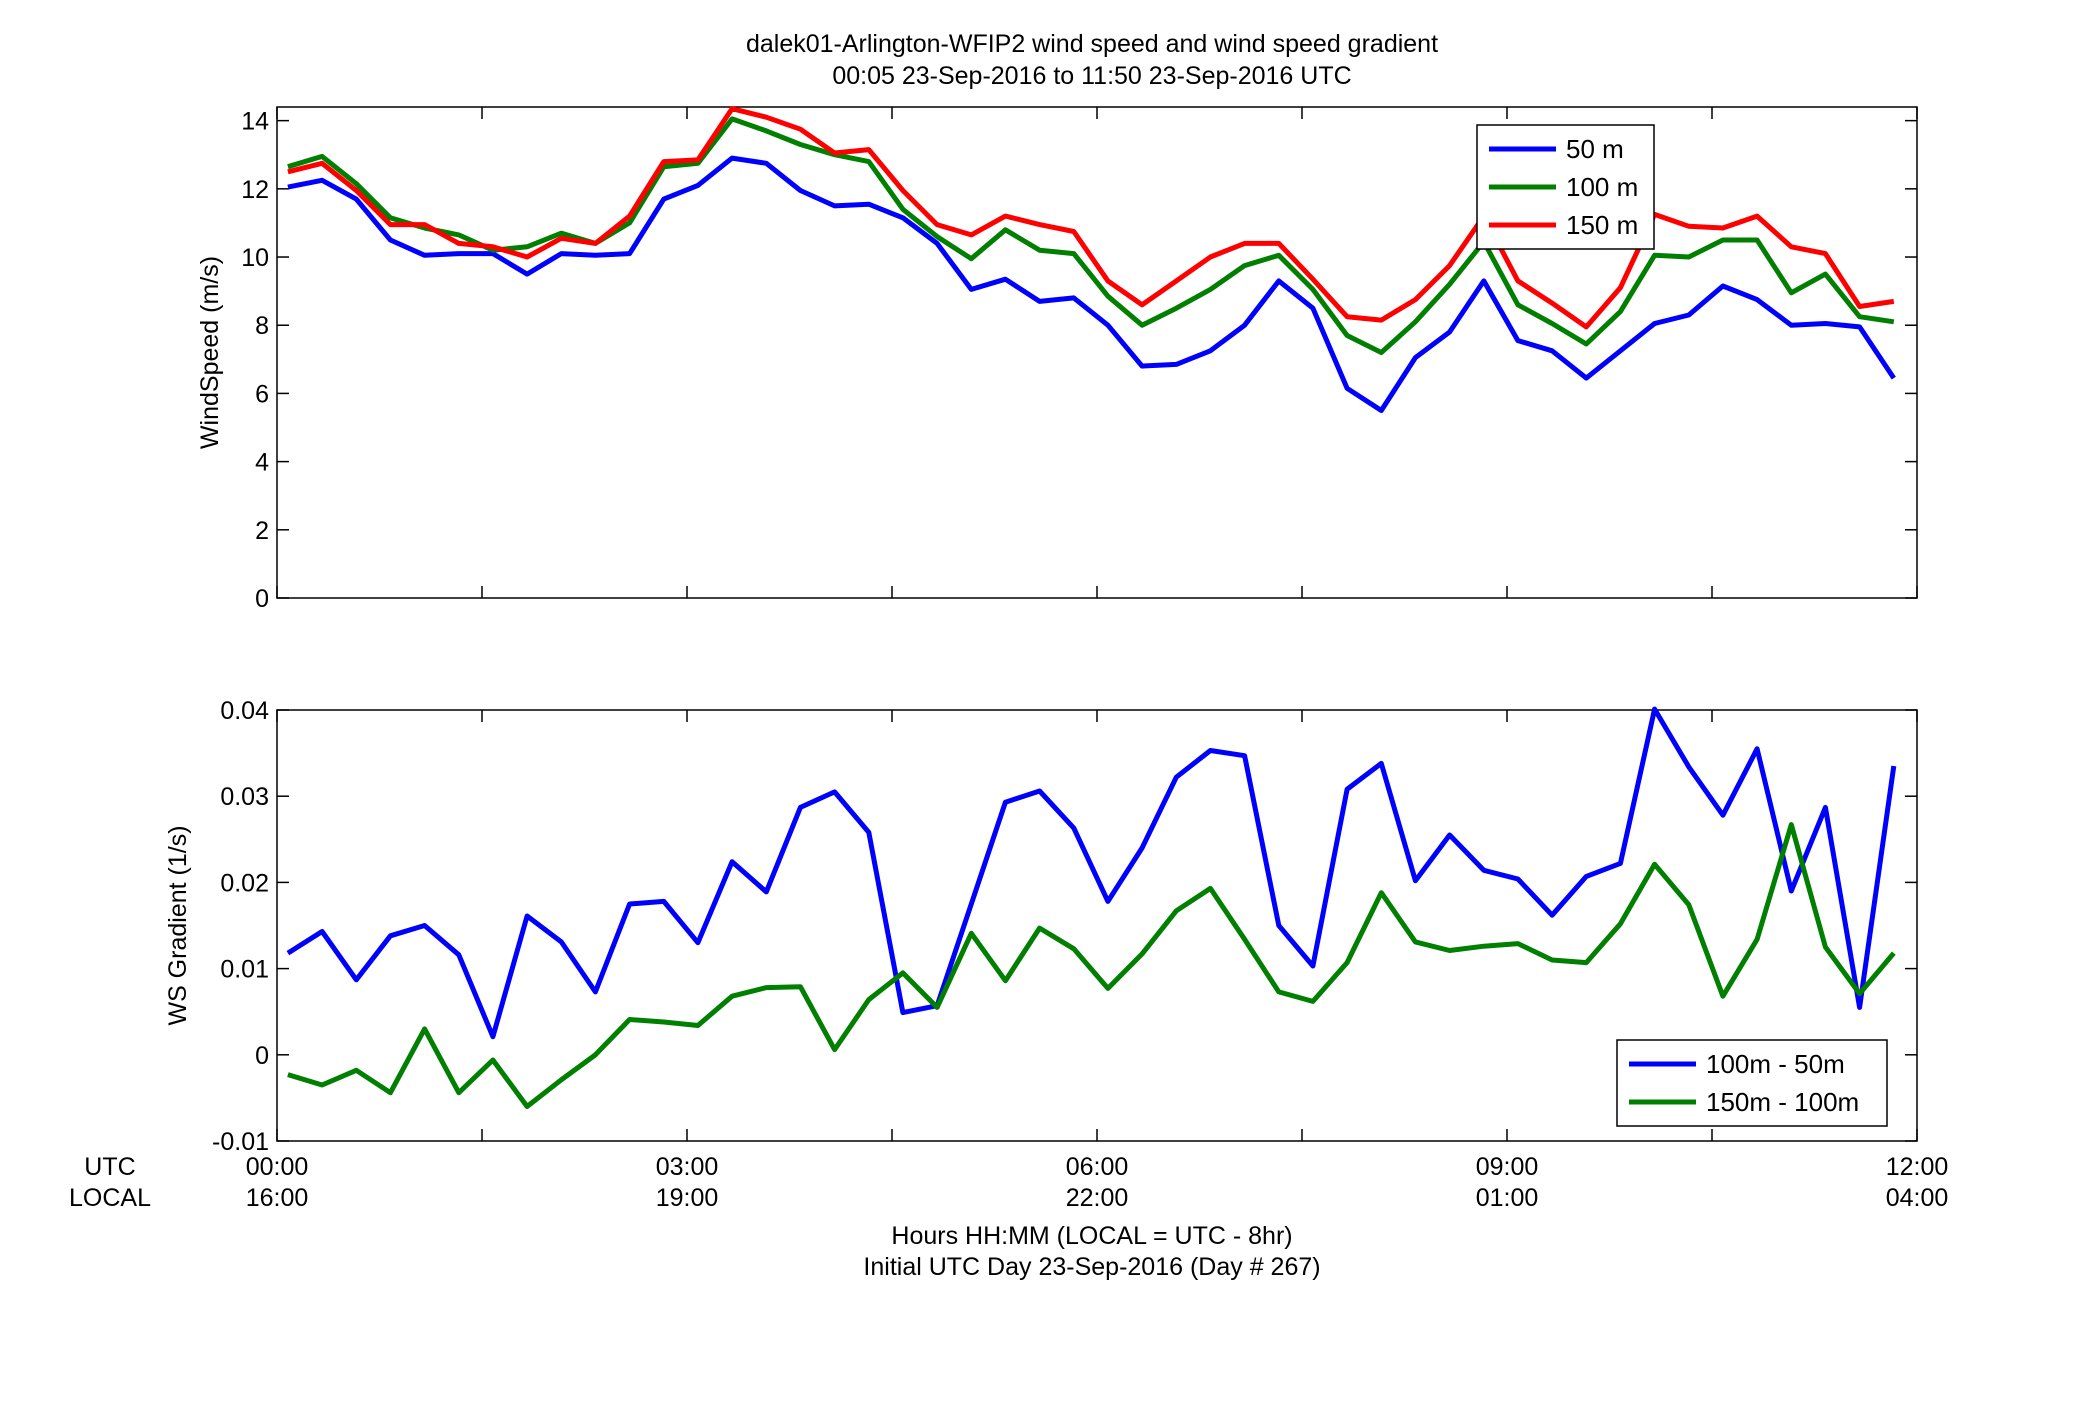 The image size is (2098, 1425). Describe the element at coordinates (109, 1167) in the screenshot. I see `x-row-label-utc: UTC` at that location.